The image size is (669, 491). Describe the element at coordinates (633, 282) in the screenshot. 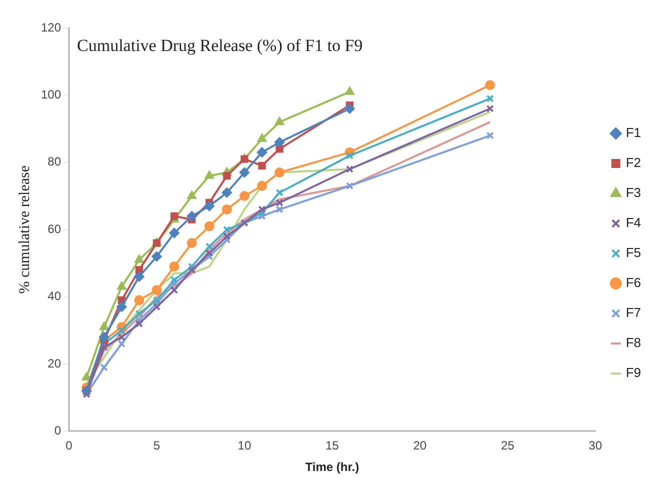

I see `legend-label: F6` at that location.